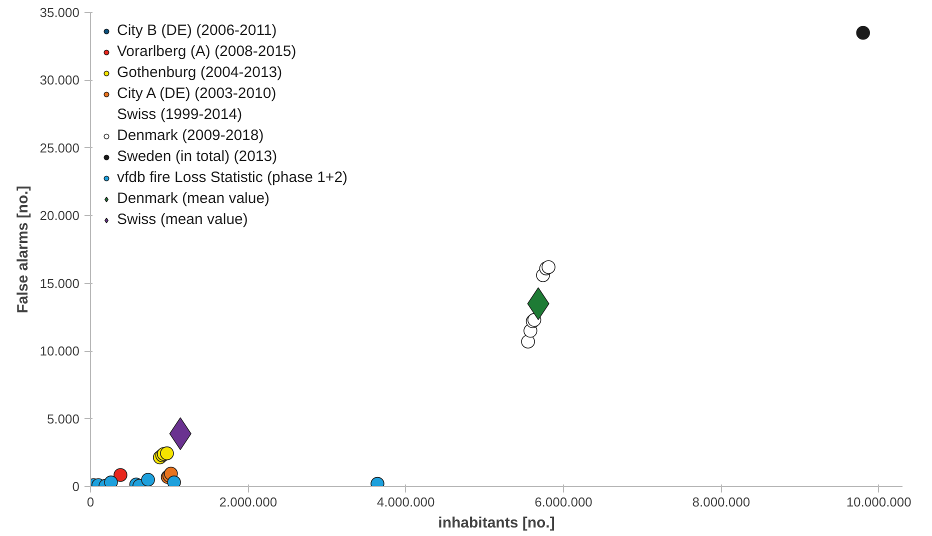  What do you see at coordinates (199, 72) in the screenshot?
I see `legend-label: Gothenburg (2004-2013)` at bounding box center [199, 72].